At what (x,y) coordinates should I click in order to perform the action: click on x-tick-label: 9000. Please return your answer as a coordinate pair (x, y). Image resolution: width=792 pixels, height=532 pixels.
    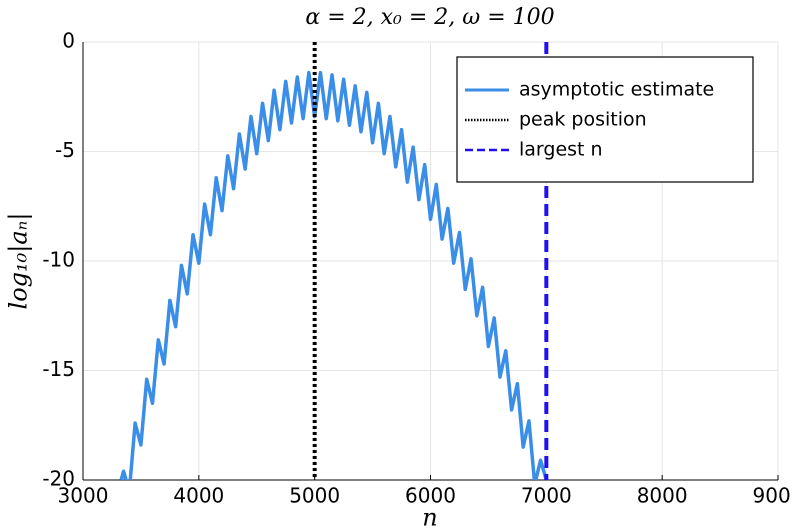
    Looking at the image, I should click on (772, 496).